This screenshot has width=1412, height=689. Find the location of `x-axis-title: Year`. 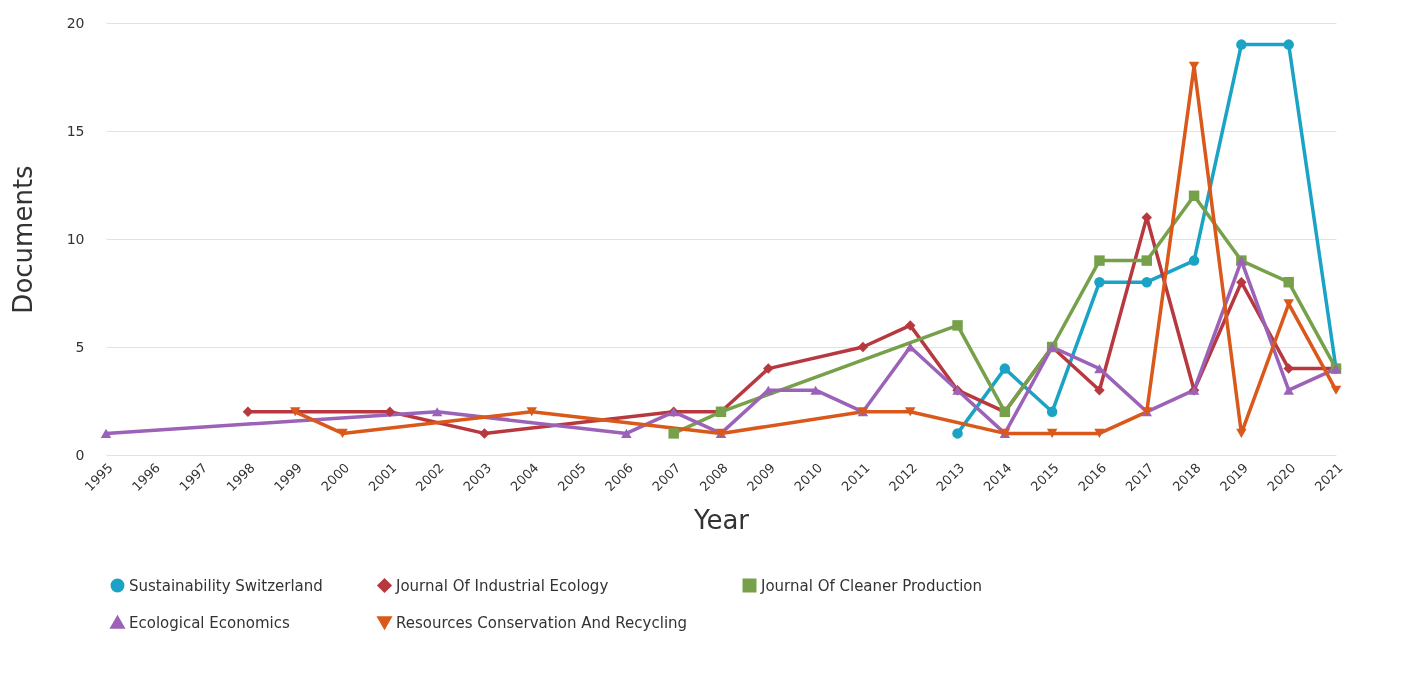

x-axis-title: Year is located at coordinates (721, 520).